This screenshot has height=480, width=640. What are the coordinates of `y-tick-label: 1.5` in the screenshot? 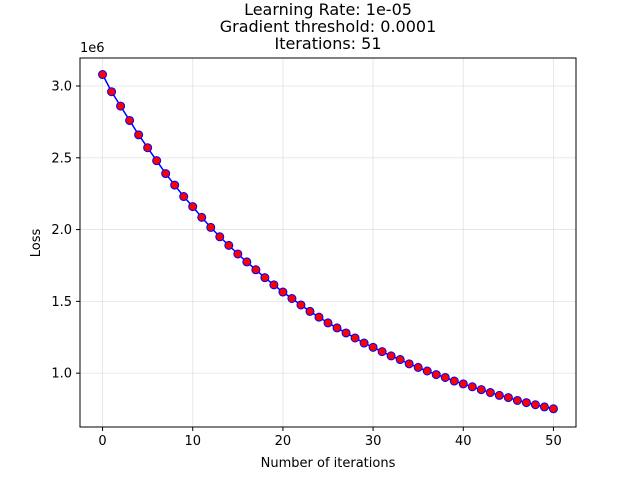 It's located at (61, 302).